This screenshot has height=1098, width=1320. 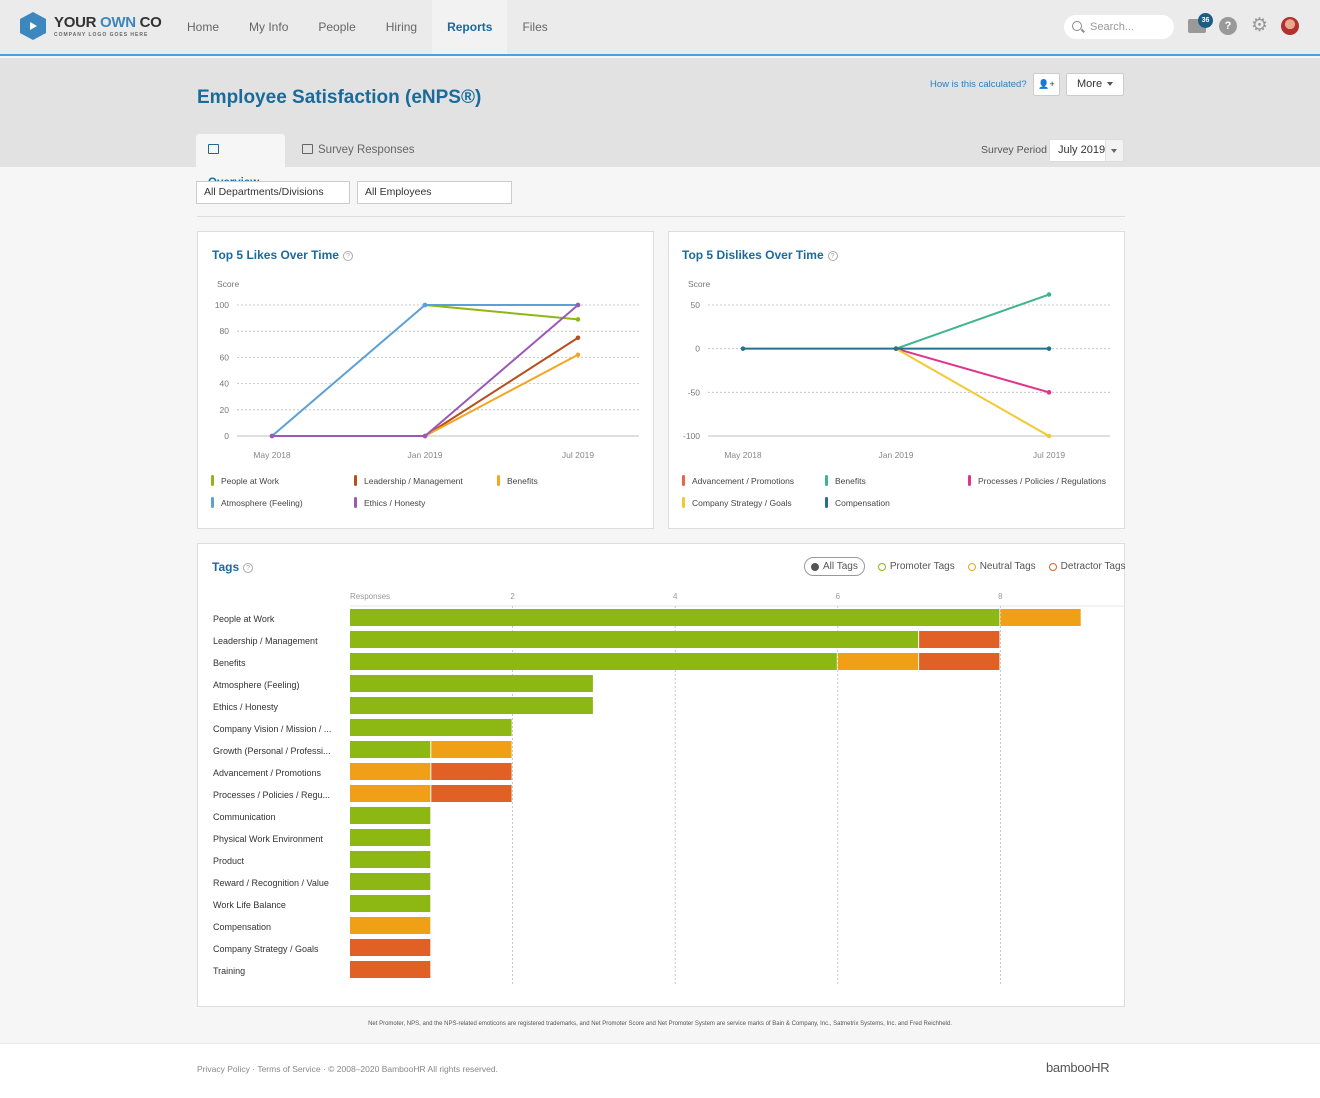 I want to click on y-tick-label: -100, so click(x=691, y=436).